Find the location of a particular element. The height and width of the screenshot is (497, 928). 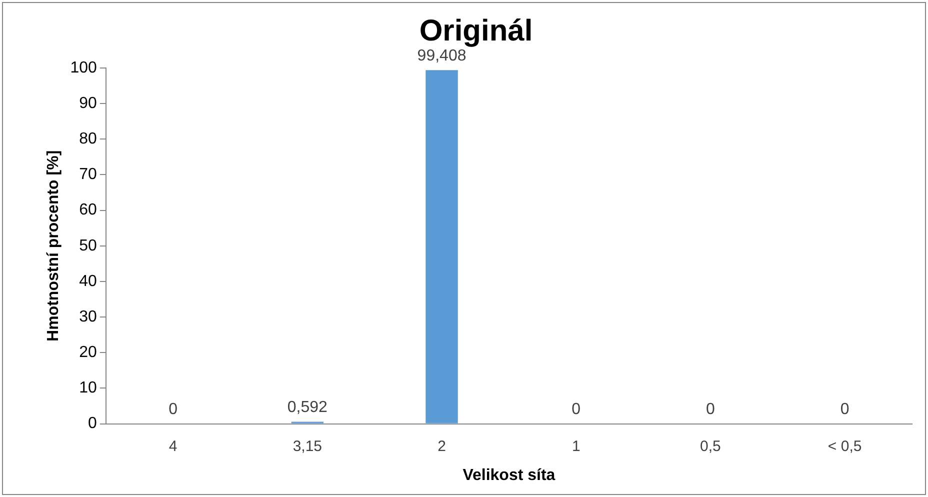

x-tick-label: 3,15 is located at coordinates (307, 446).